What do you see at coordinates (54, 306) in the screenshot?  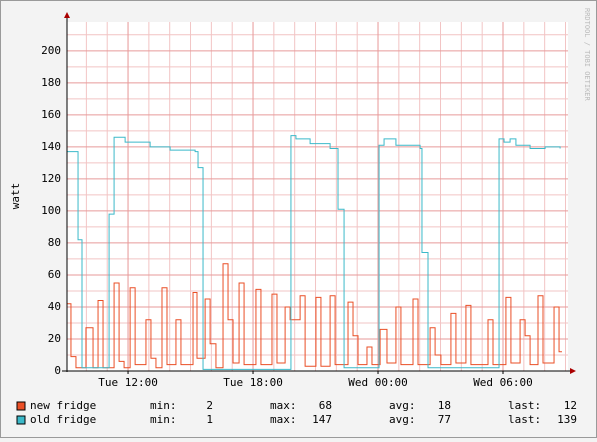 I see `y-tick-label: 40` at bounding box center [54, 306].